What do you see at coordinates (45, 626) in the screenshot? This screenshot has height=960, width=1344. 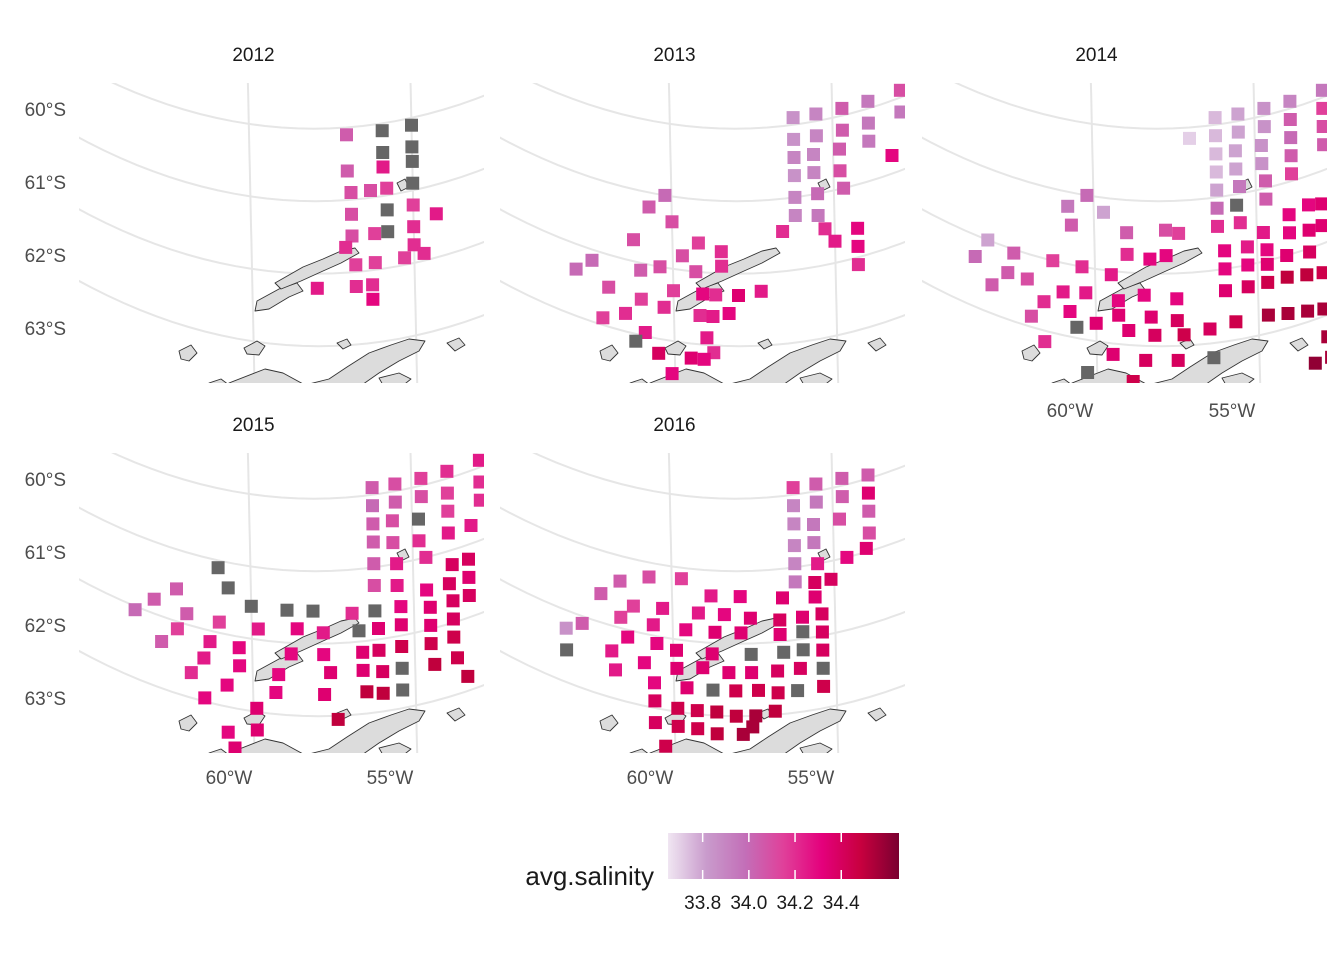 I see `lat-label-62-bottom: 62°S` at bounding box center [45, 626].